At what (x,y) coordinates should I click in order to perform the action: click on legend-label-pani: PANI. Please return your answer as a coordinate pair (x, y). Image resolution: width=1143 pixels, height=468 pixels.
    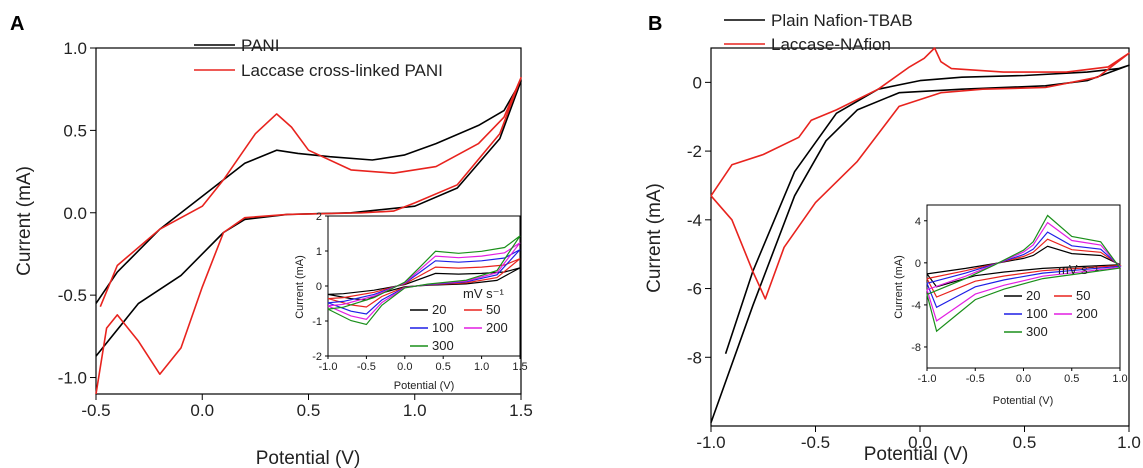
    Looking at the image, I should click on (260, 45).